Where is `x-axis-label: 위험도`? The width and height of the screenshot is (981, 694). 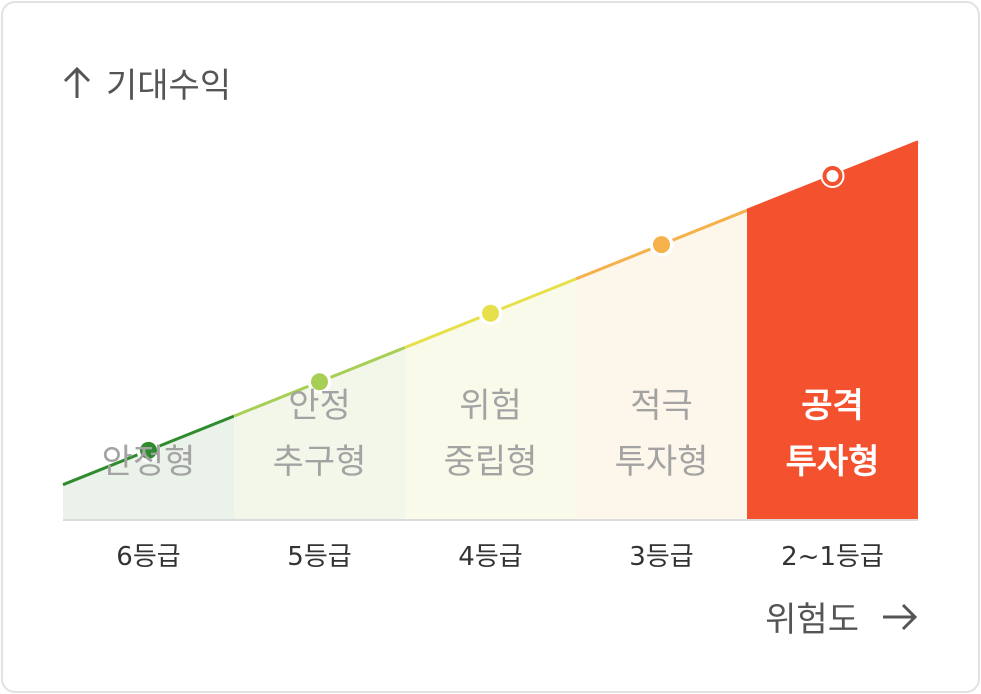 x-axis-label: 위험도 is located at coordinates (812, 620).